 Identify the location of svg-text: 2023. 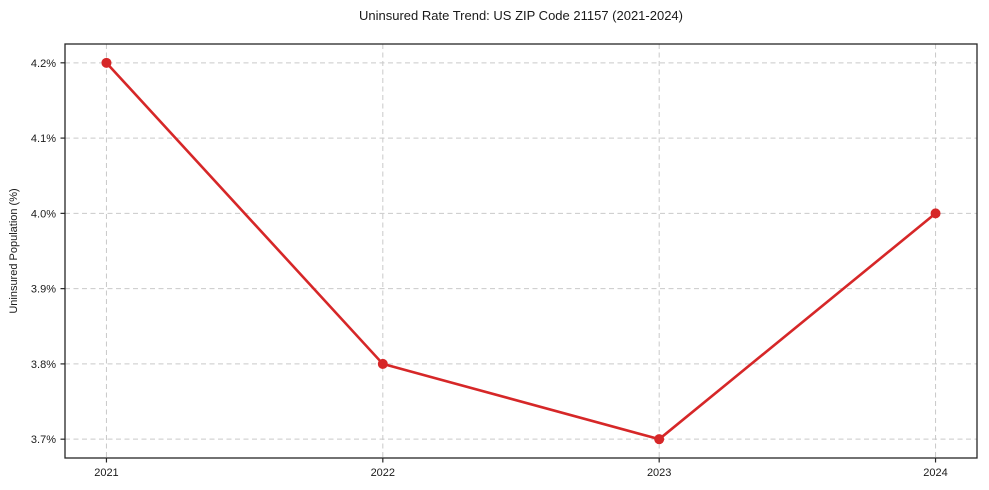
(659, 473).